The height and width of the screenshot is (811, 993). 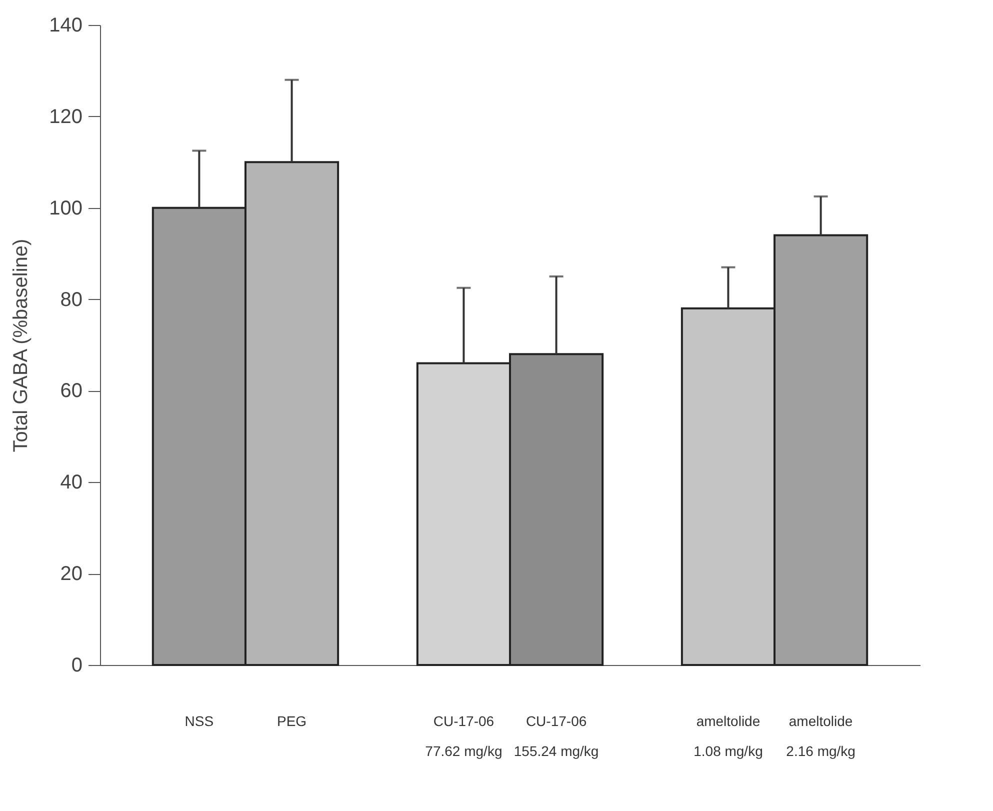 What do you see at coordinates (21, 345) in the screenshot?
I see `y-axis-title: Total GABA (%baseline)` at bounding box center [21, 345].